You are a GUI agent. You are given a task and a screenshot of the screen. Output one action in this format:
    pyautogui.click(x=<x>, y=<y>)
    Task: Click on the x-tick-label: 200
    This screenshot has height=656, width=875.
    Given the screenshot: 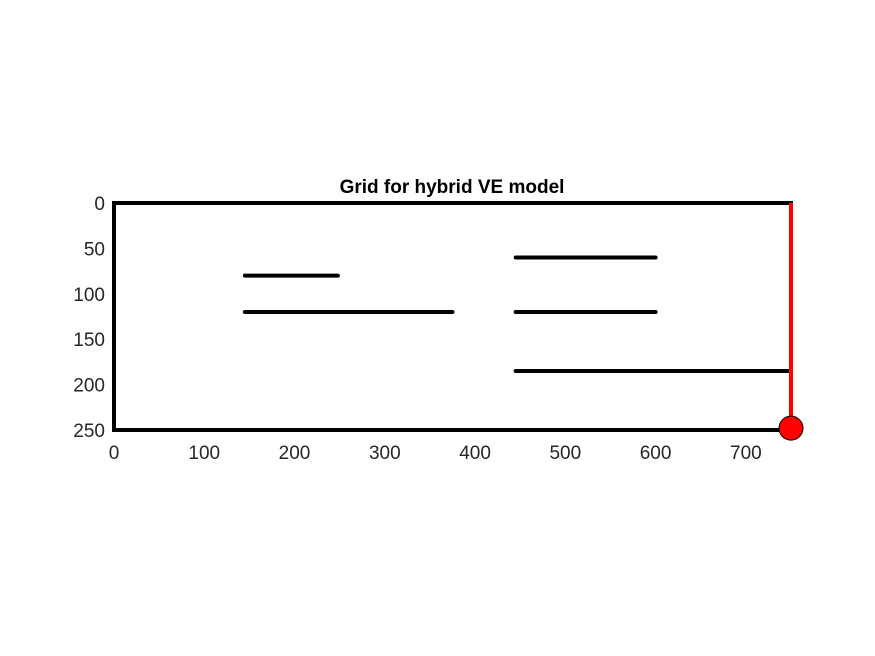 What is the action you would take?
    pyautogui.click(x=295, y=453)
    